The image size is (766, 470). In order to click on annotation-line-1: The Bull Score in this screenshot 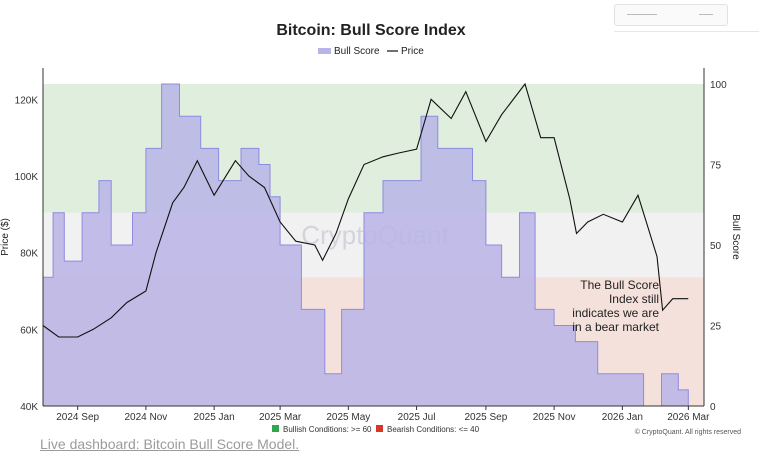, I will do `click(619, 285)`.